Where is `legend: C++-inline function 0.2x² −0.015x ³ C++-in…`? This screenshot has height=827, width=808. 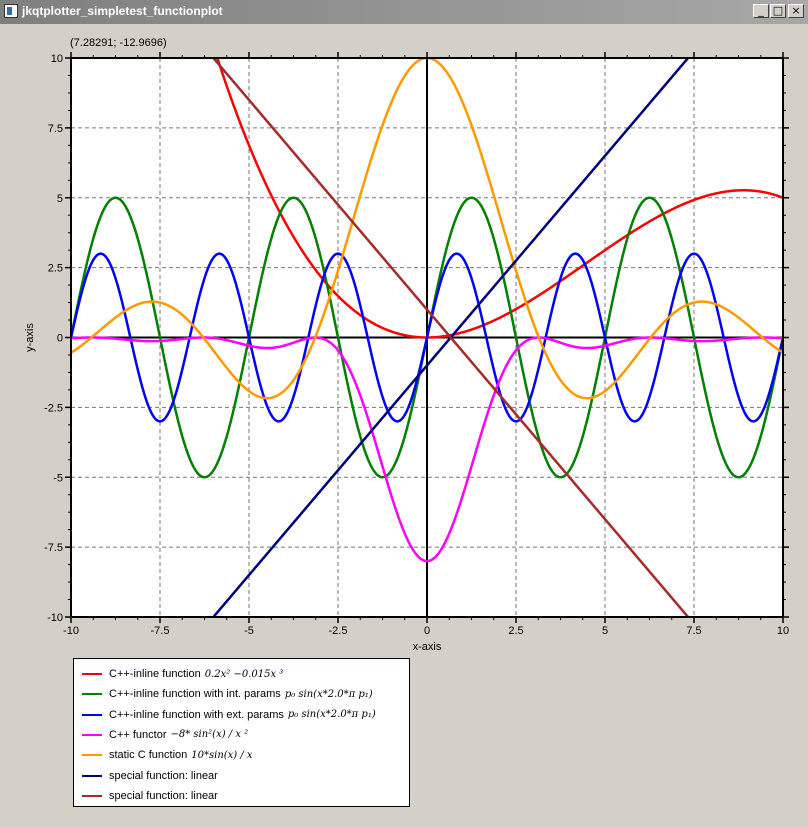
legend: C++-inline function 0.2x² −0.015x ³ C++-in… is located at coordinates (241, 732).